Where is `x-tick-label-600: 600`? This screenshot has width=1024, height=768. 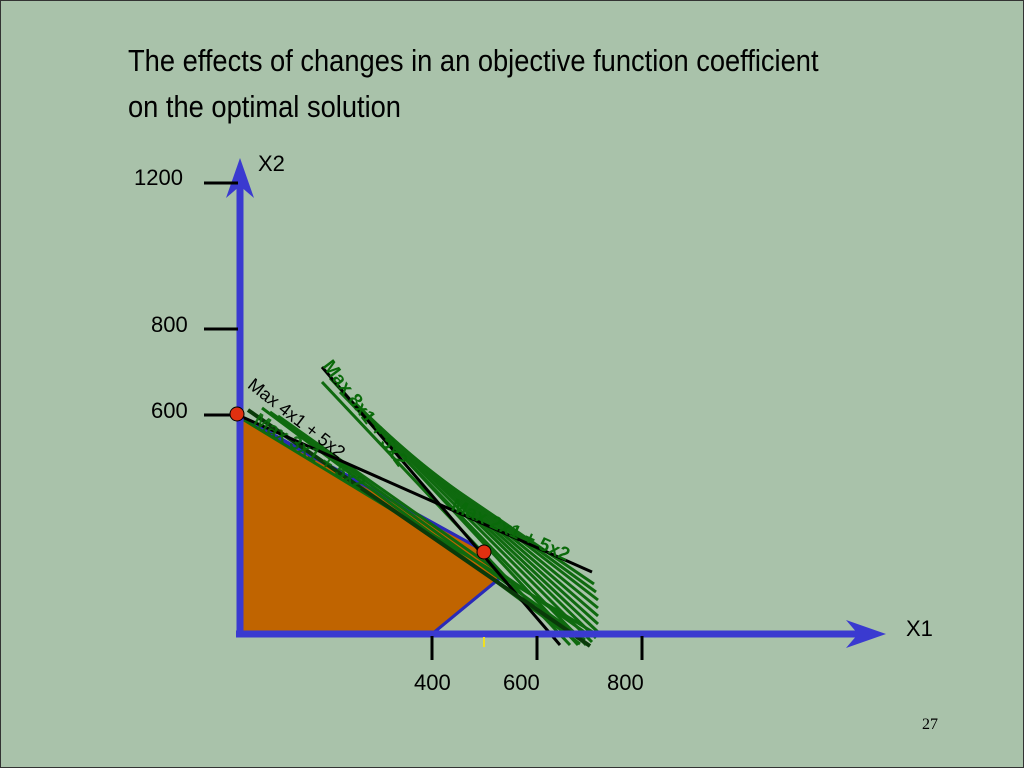
x-tick-label-600: 600 is located at coordinates (521, 682).